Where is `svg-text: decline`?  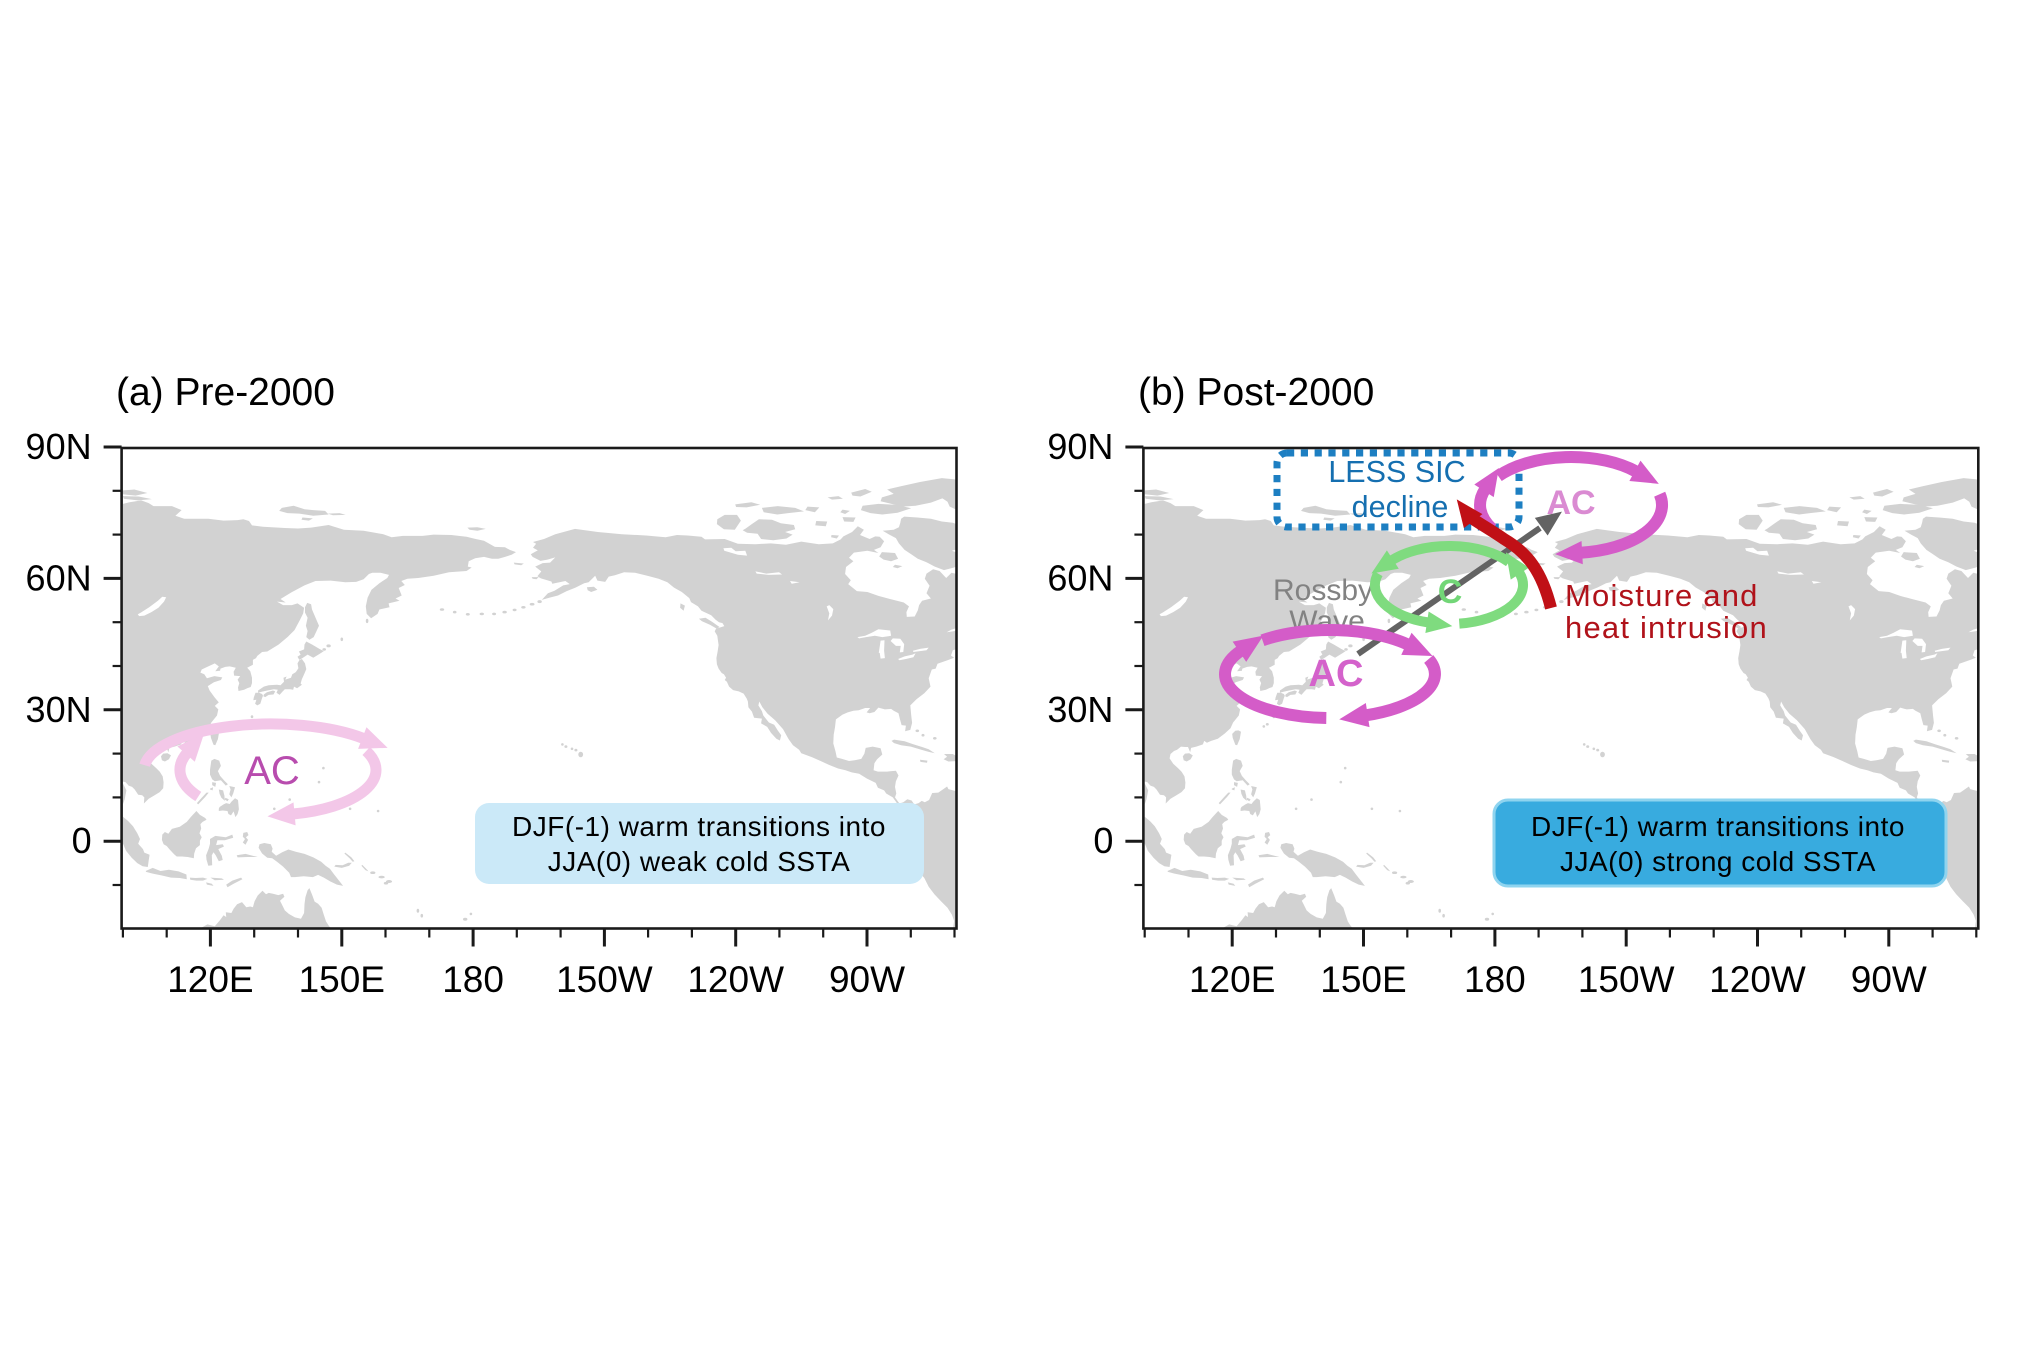 svg-text: decline is located at coordinates (1400, 507).